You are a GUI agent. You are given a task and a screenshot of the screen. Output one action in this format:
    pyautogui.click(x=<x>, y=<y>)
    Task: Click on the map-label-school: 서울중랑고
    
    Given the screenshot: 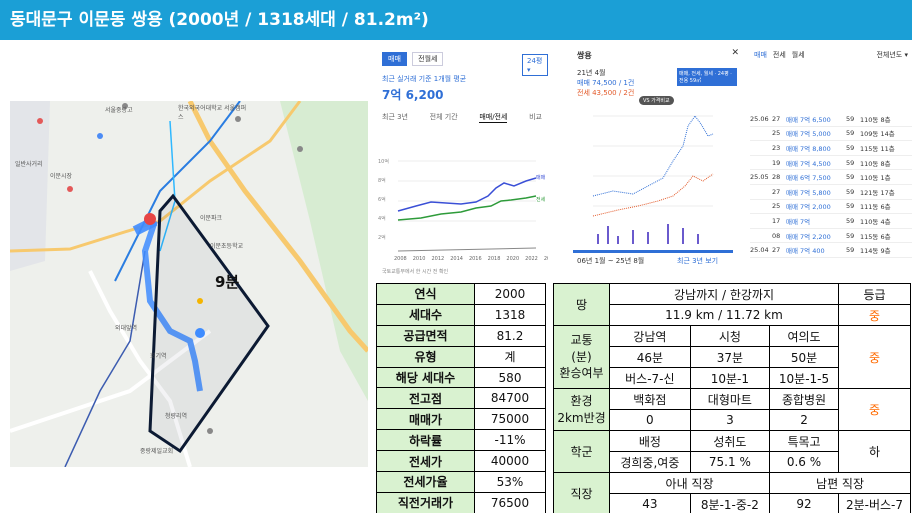 What is the action you would take?
    pyautogui.click(x=119, y=110)
    